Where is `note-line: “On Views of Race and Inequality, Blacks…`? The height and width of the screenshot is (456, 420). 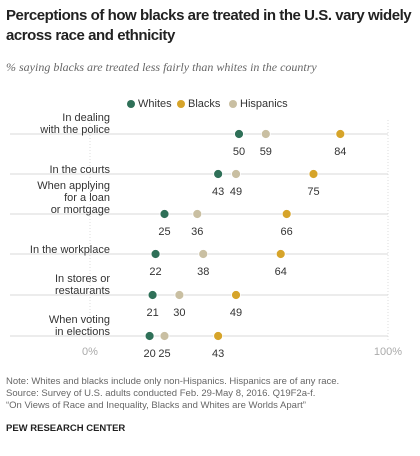
note-line: “On Views of Race and Inequality, Blacks… is located at coordinates (156, 405).